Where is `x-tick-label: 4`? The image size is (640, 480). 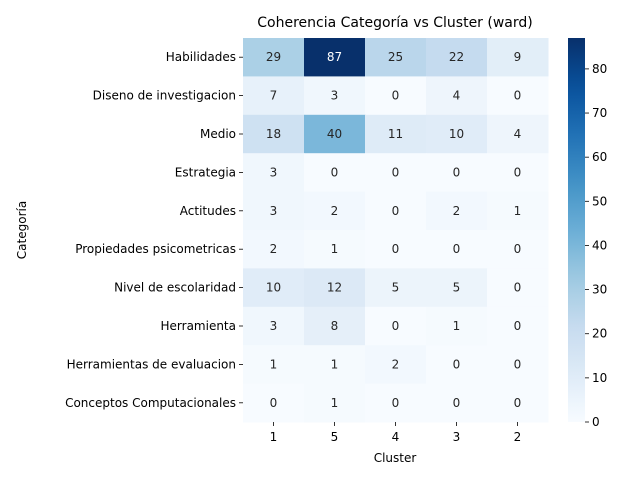
x-tick-label: 4 is located at coordinates (396, 437).